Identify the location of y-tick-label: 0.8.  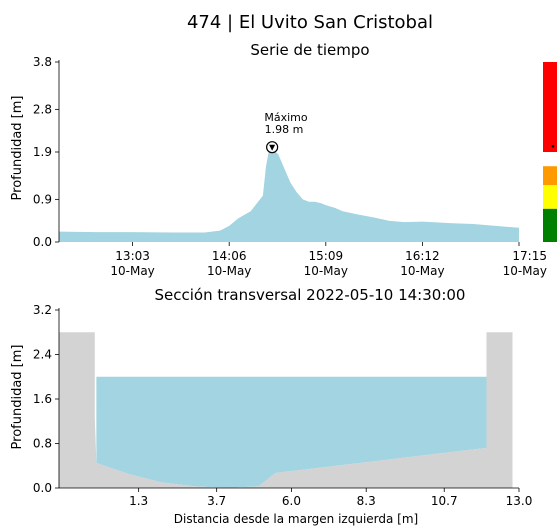
(42, 444).